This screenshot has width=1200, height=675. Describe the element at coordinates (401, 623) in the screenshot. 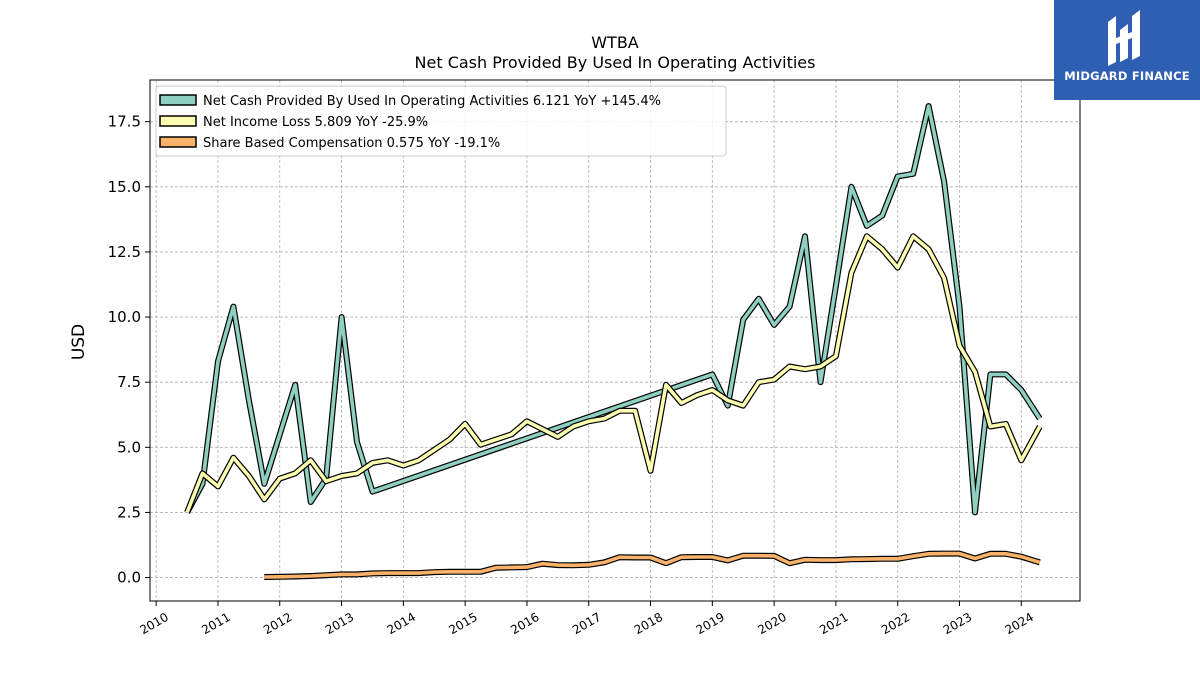

I see `x-tick-label: 2014` at that location.